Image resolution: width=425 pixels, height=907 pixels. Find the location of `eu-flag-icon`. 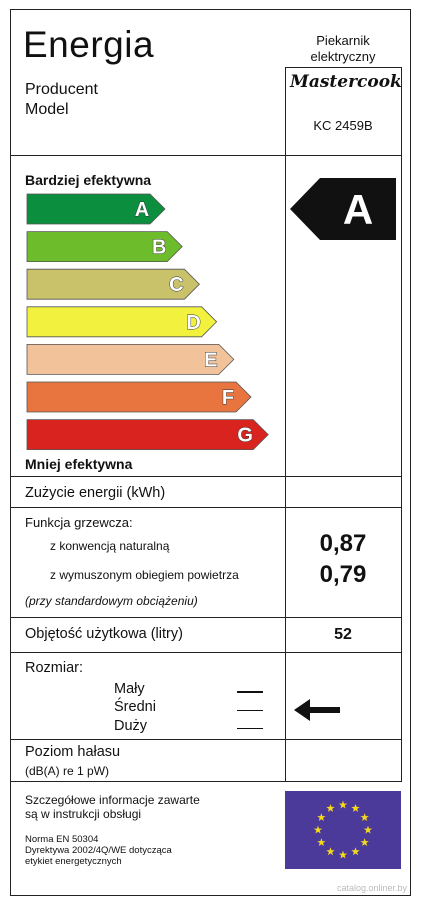

eu-flag-icon is located at coordinates (343, 830).